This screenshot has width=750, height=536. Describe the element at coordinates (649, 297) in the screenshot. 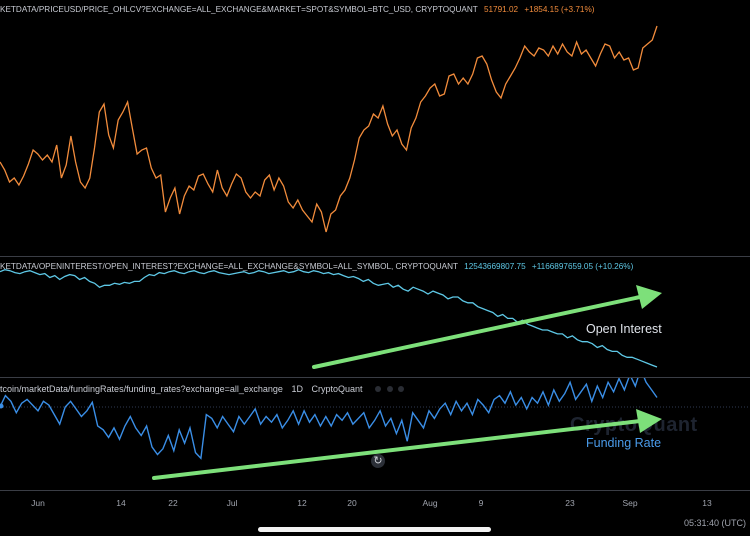

I see `oi-arrow-head` at that location.